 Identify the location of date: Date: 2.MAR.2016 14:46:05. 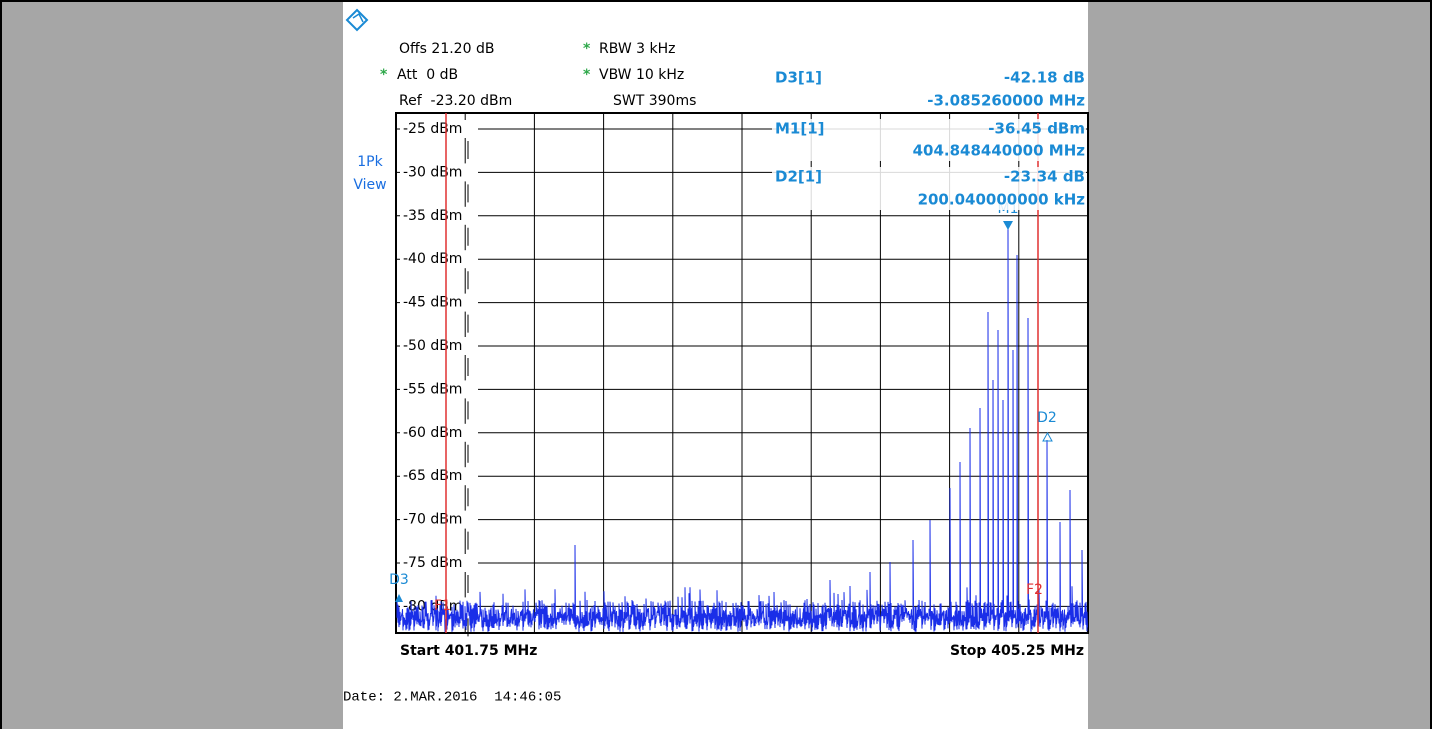
(452, 698).